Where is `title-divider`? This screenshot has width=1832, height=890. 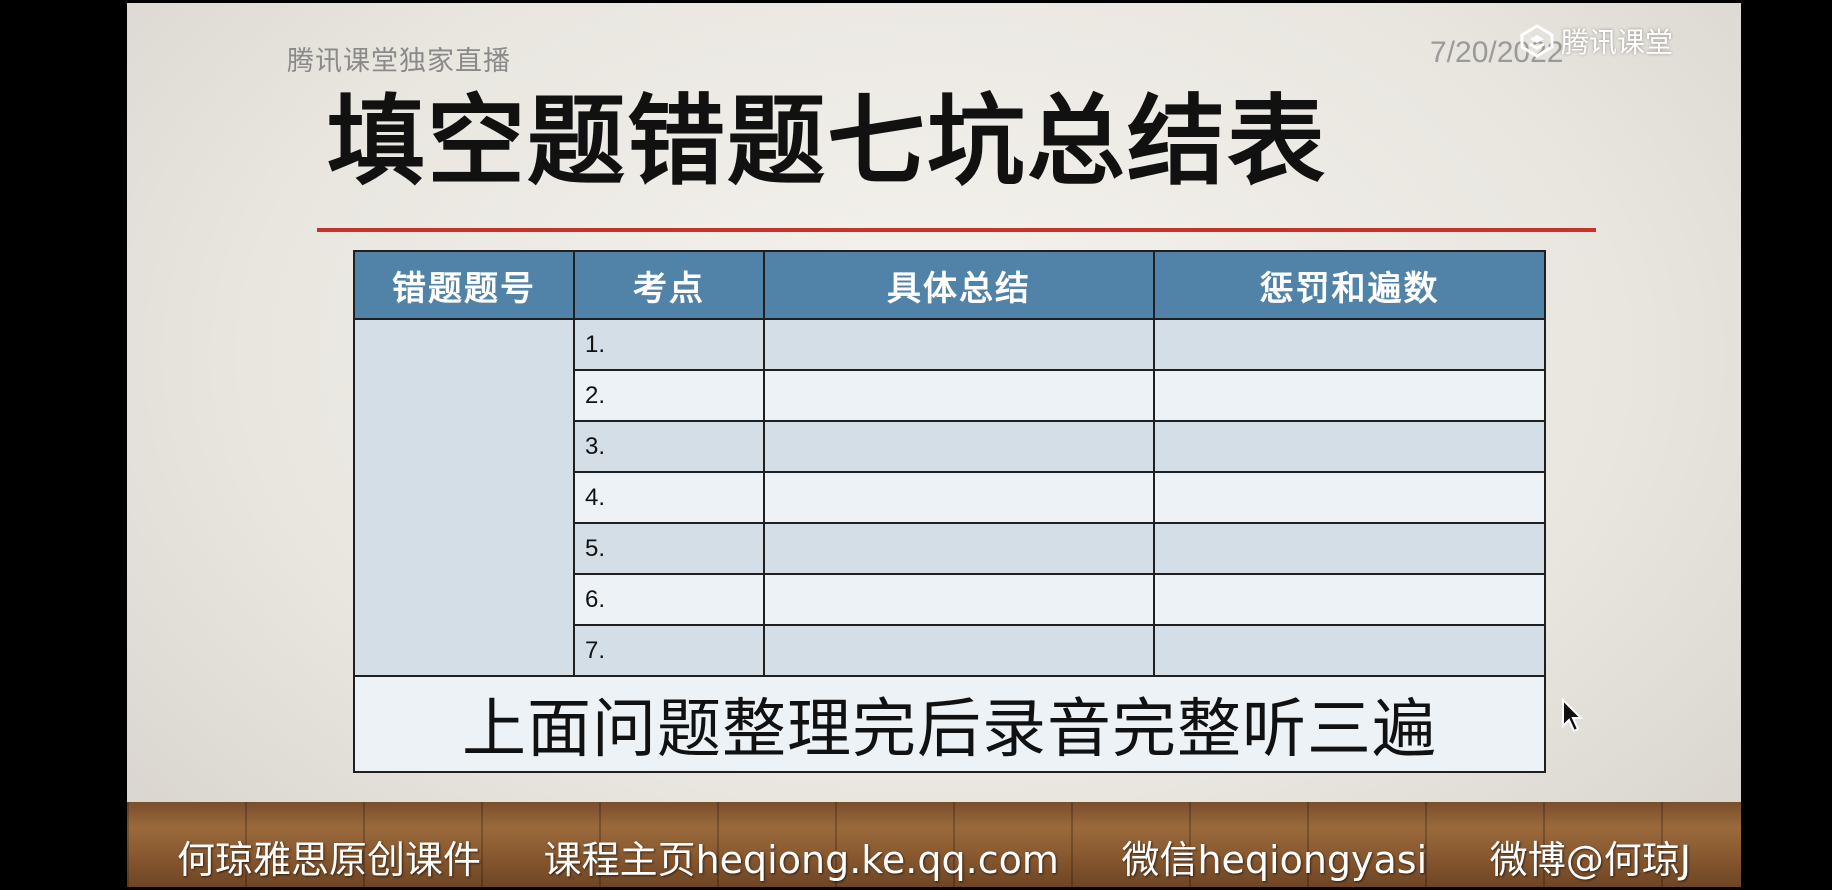
title-divider is located at coordinates (956, 230).